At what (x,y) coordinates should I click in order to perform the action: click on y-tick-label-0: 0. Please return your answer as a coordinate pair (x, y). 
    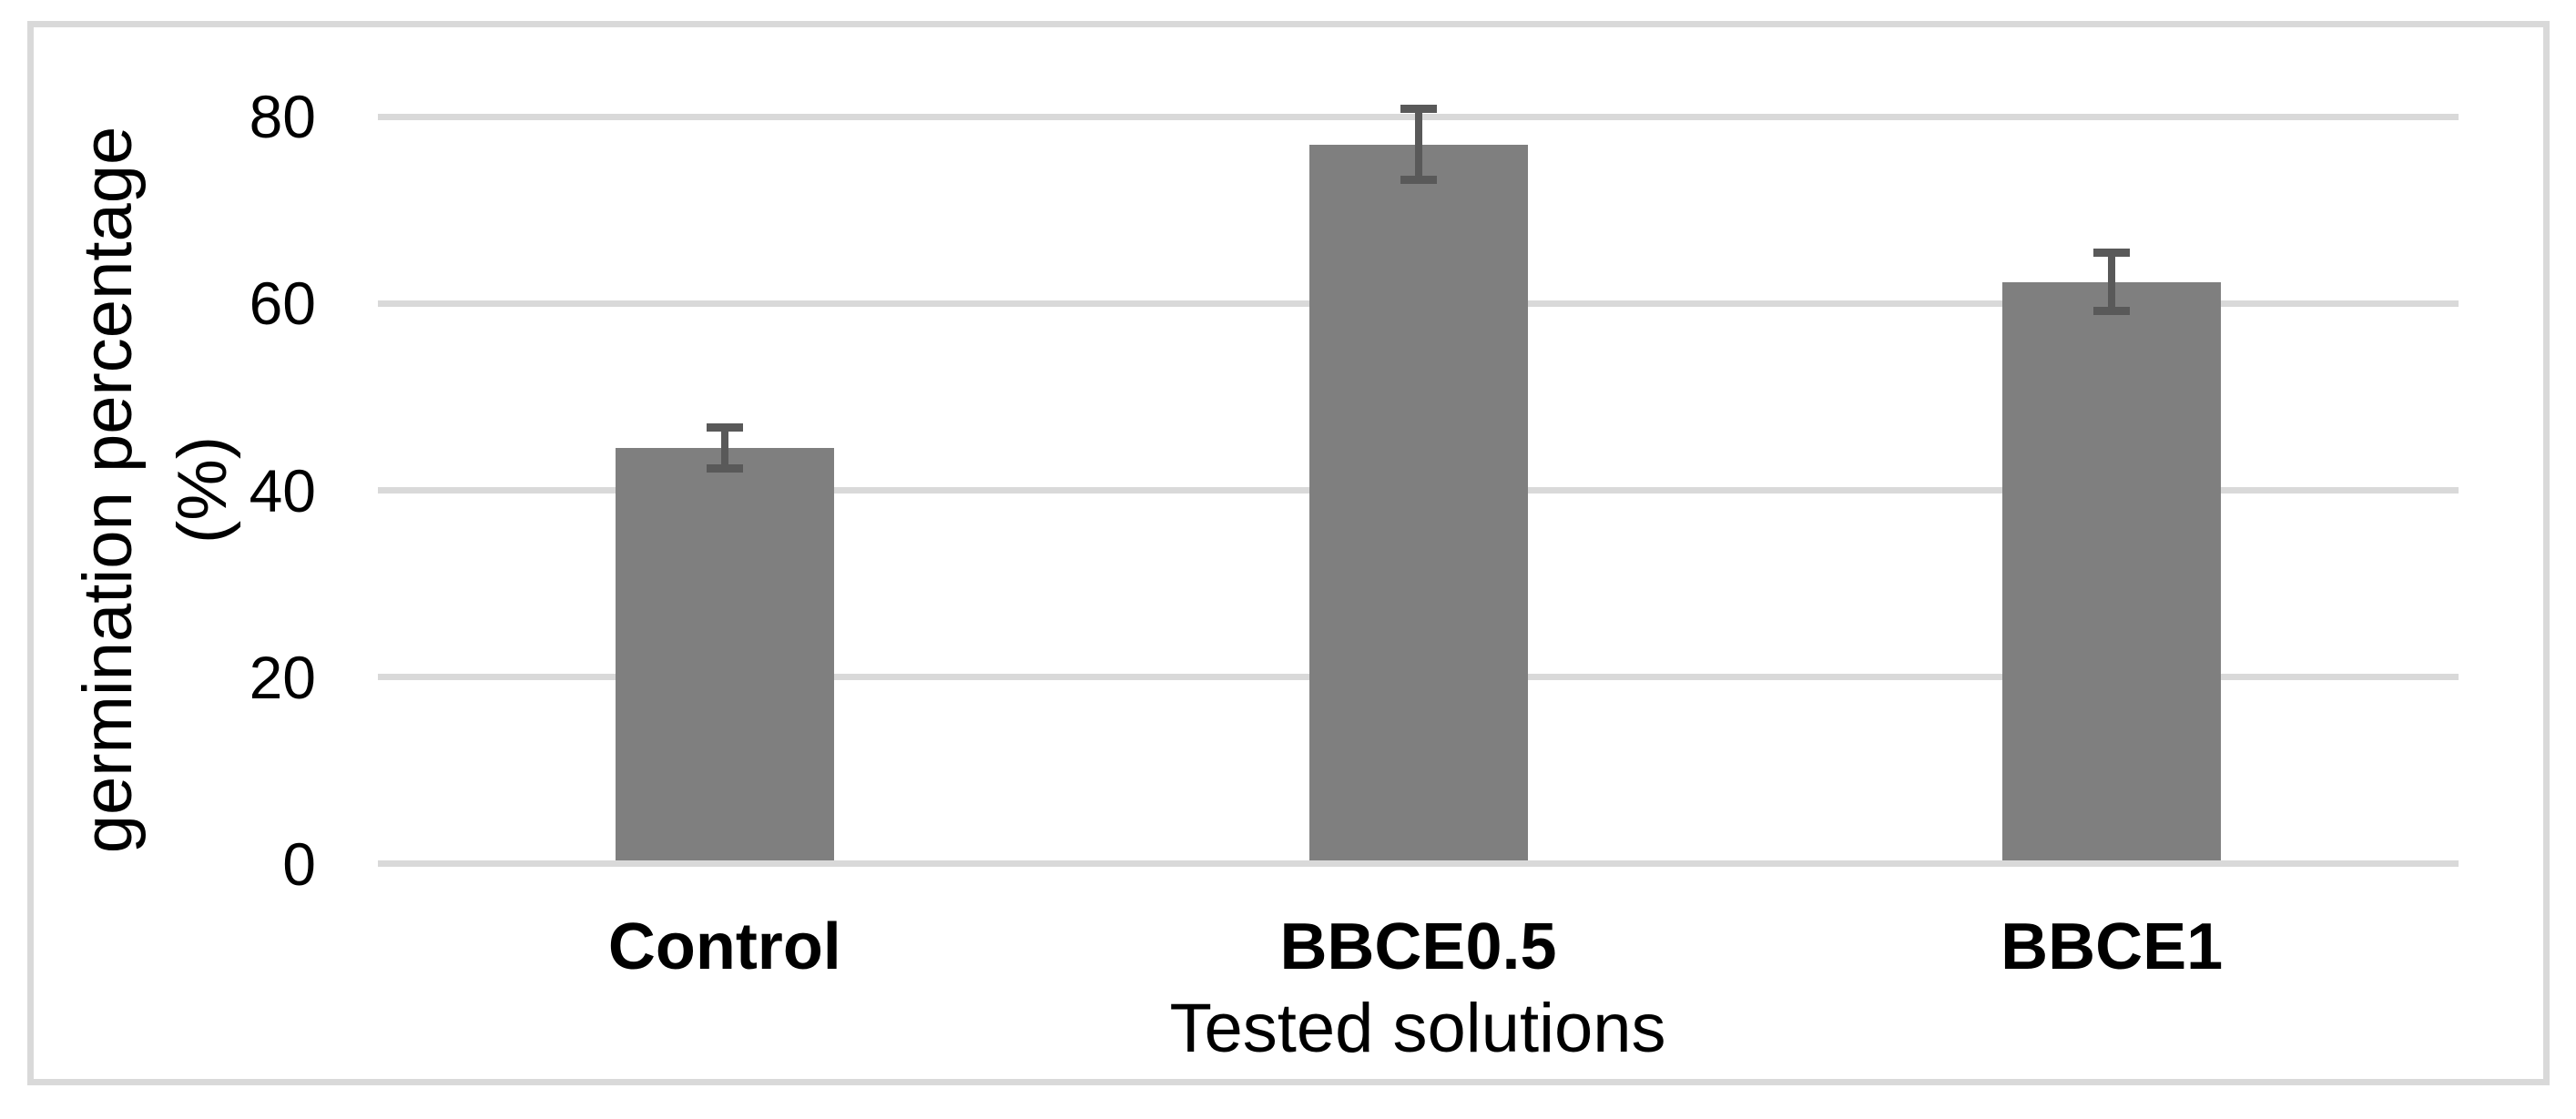
    Looking at the image, I should click on (299, 864).